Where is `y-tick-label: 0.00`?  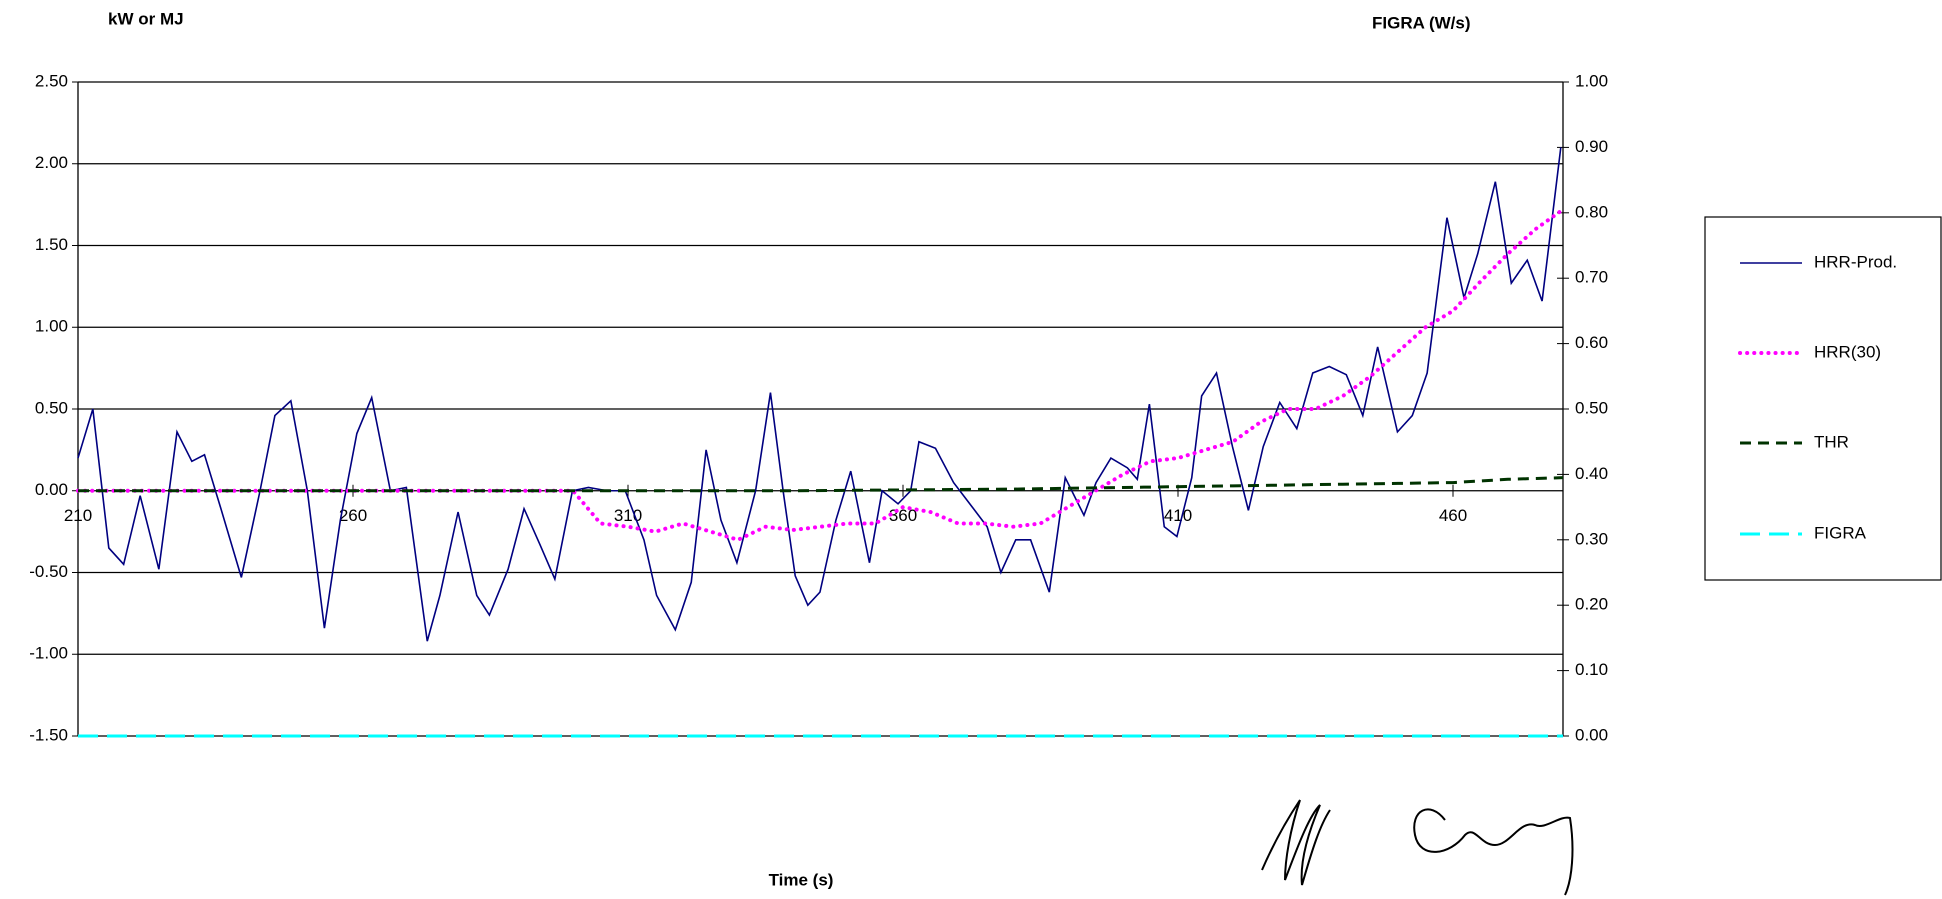 y-tick-label: 0.00 is located at coordinates (51, 489).